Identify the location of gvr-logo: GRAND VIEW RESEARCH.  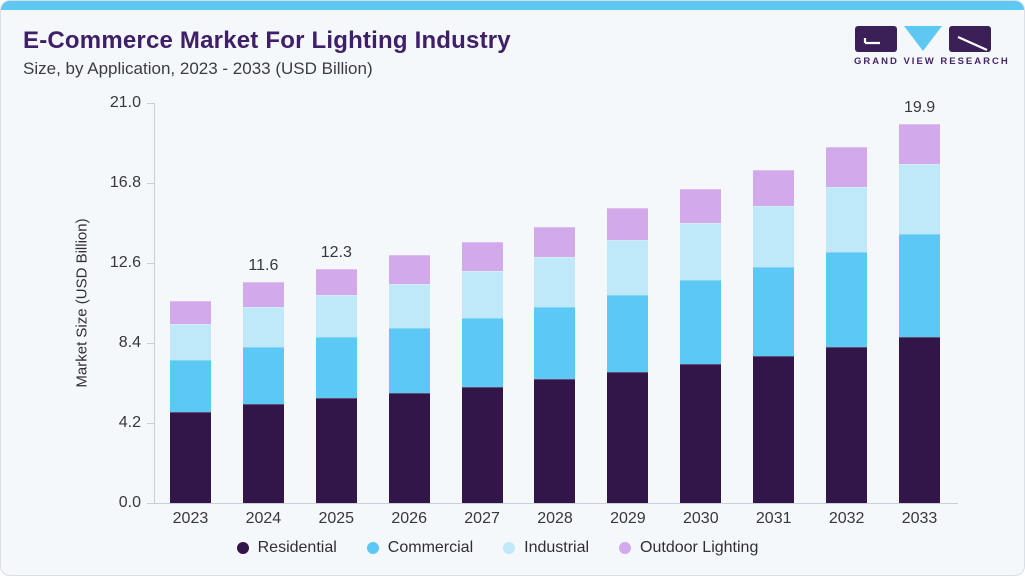
(932, 46).